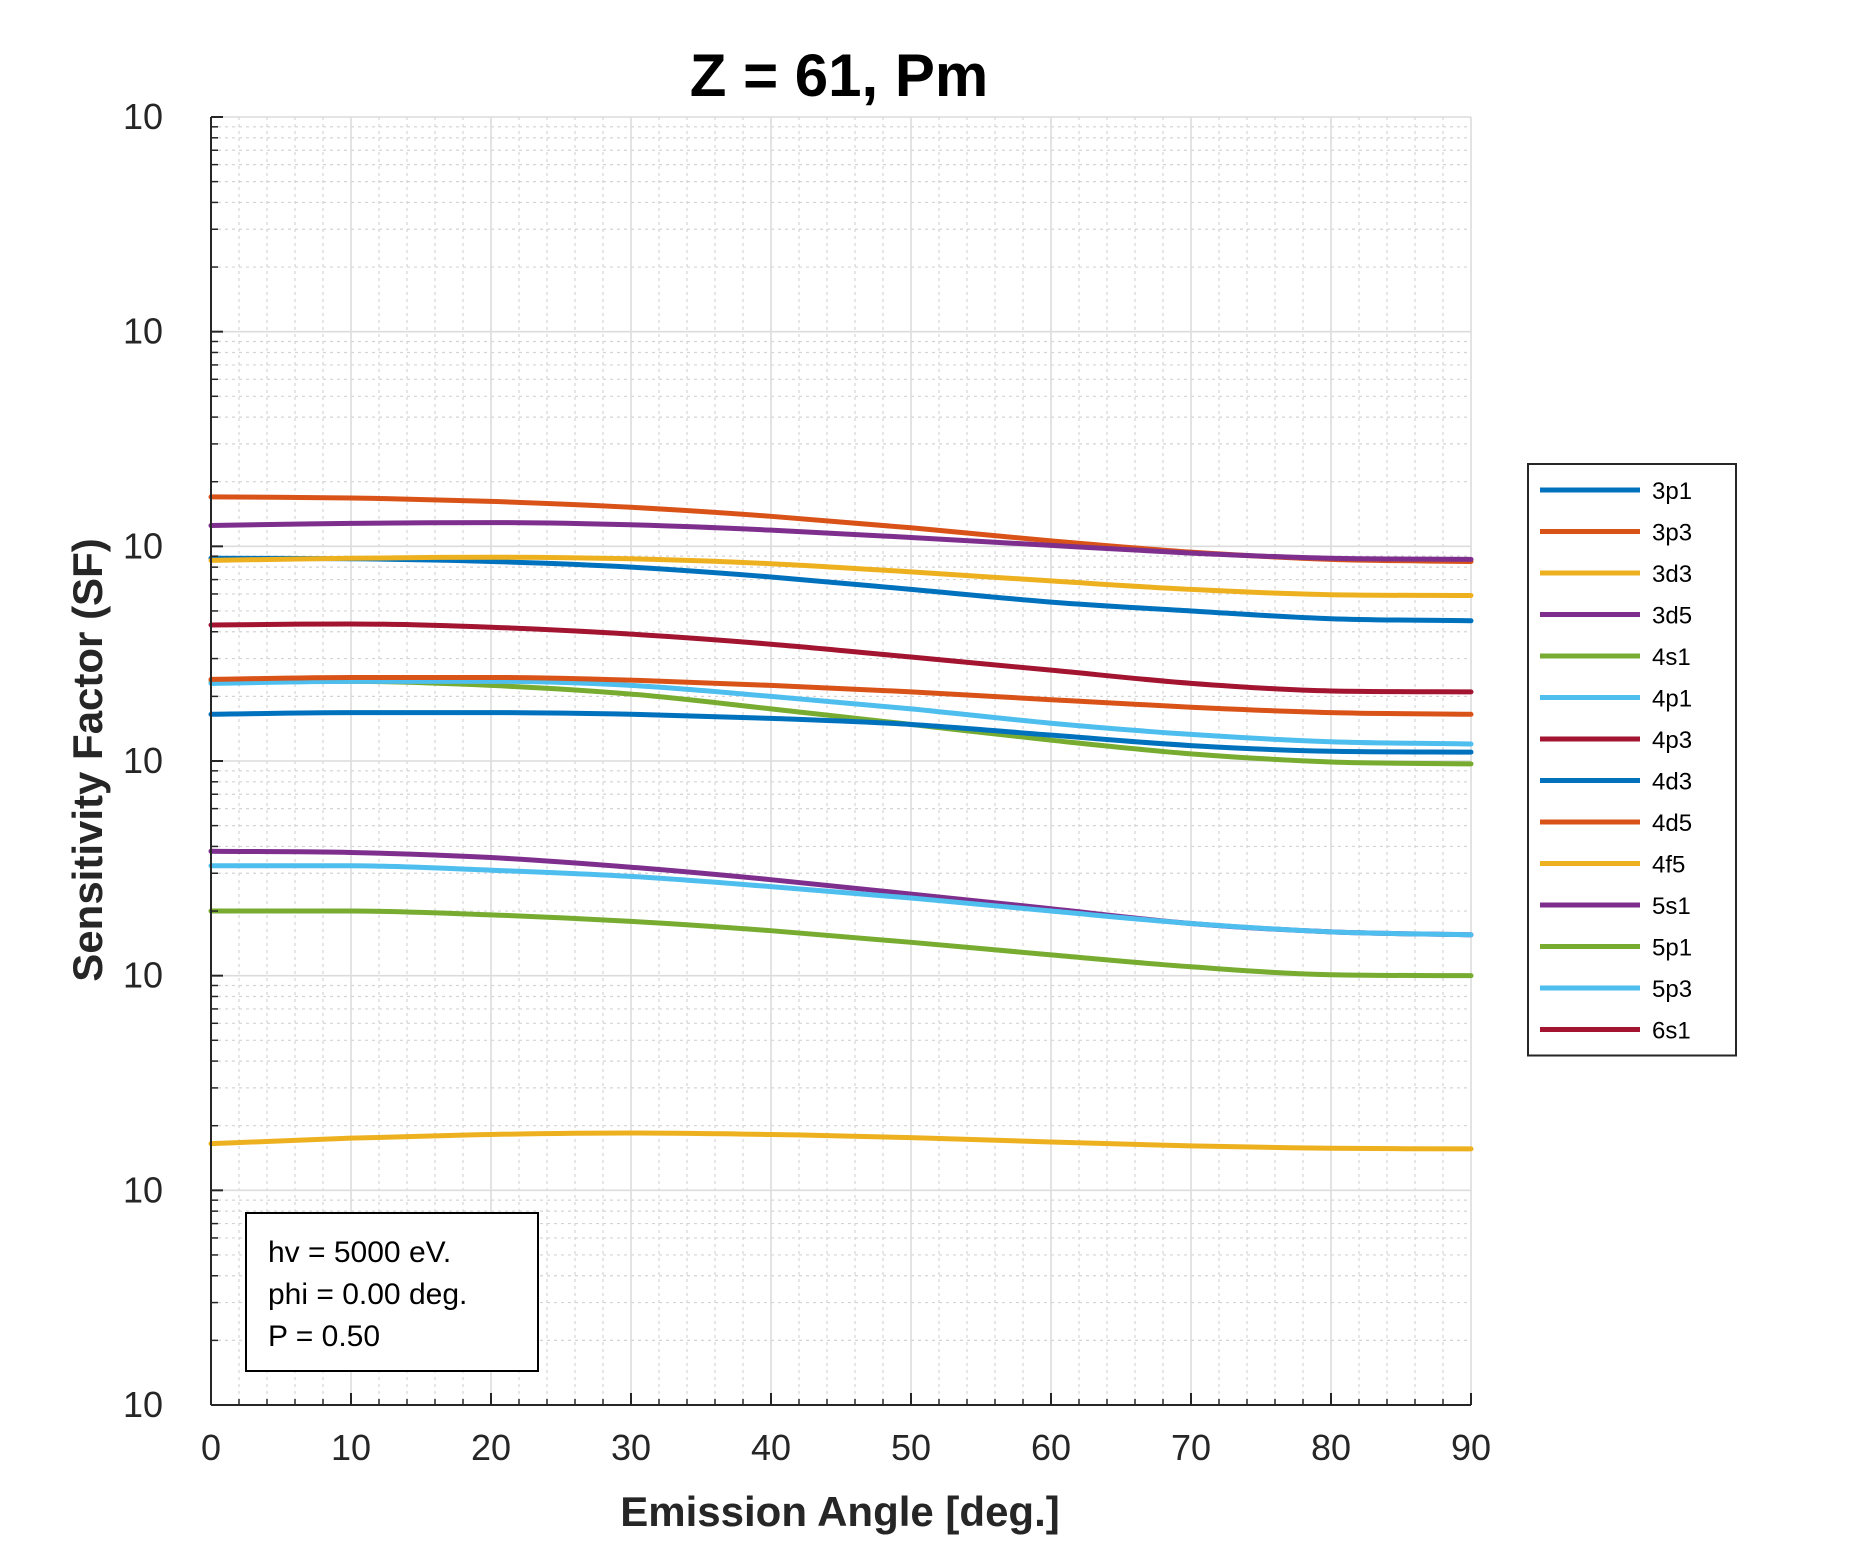 The height and width of the screenshot is (1563, 1875). I want to click on series-line-4f5, so click(841, 1141).